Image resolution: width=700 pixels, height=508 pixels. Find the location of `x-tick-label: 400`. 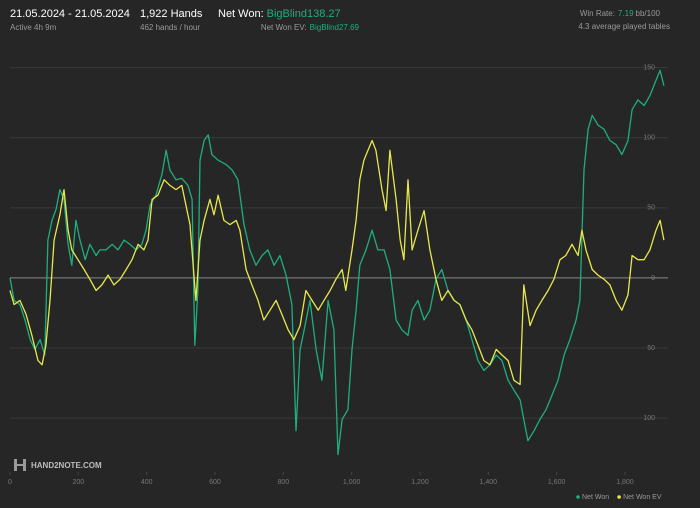

x-tick-label: 400 is located at coordinates (147, 482).